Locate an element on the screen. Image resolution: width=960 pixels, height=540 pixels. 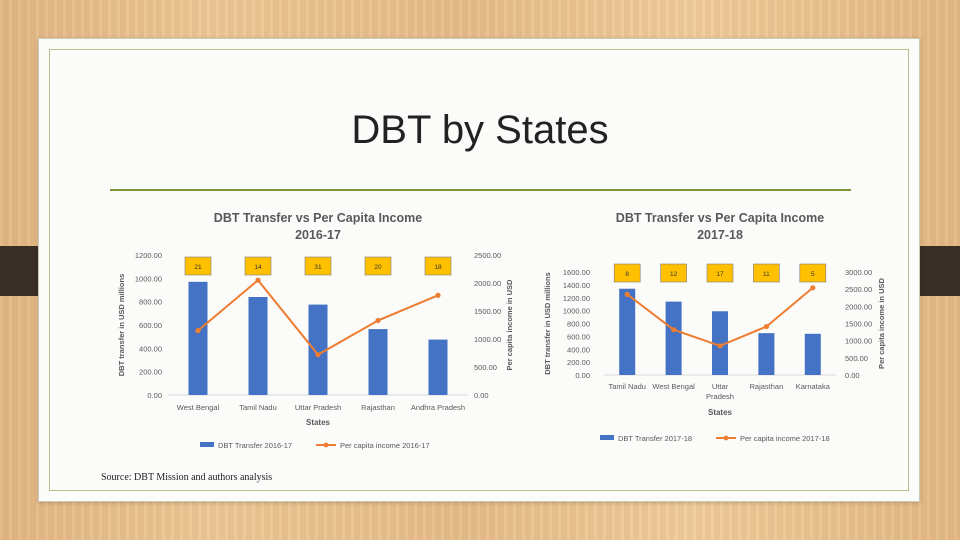
rank-badge-label: 31 is located at coordinates (318, 267).